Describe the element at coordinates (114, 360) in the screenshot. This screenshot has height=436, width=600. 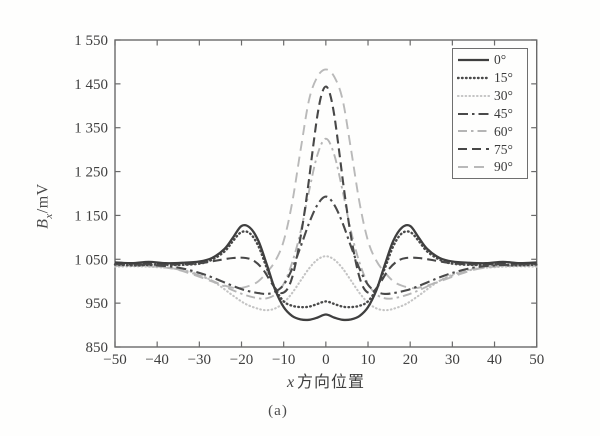
I see `x-tick-label: −50` at that location.